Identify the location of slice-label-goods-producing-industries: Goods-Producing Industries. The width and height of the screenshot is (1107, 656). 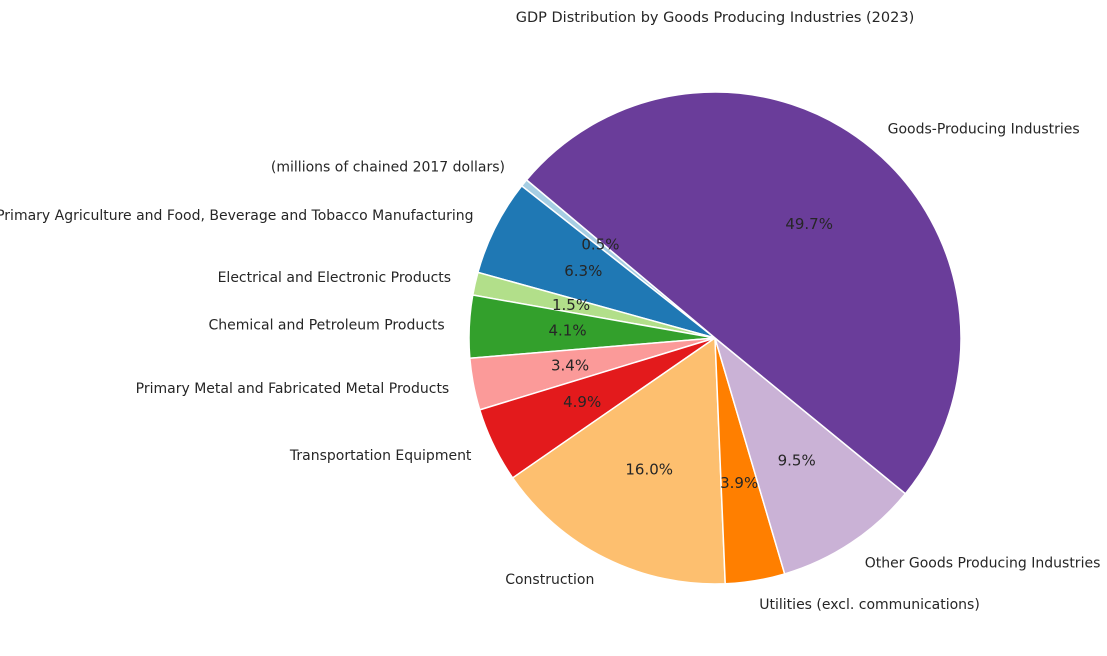
(984, 130).